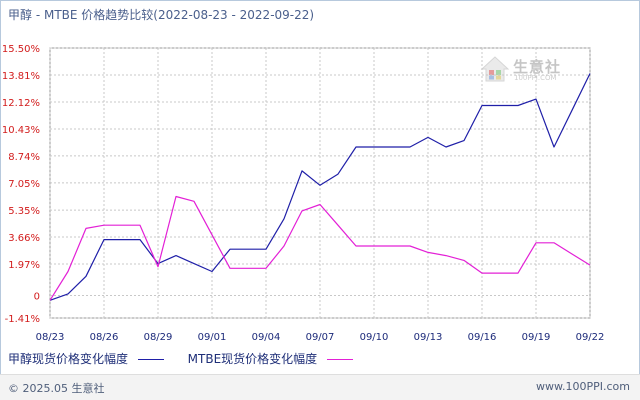  I want to click on watermark-subtext: 100PPI.COM, so click(535, 78).